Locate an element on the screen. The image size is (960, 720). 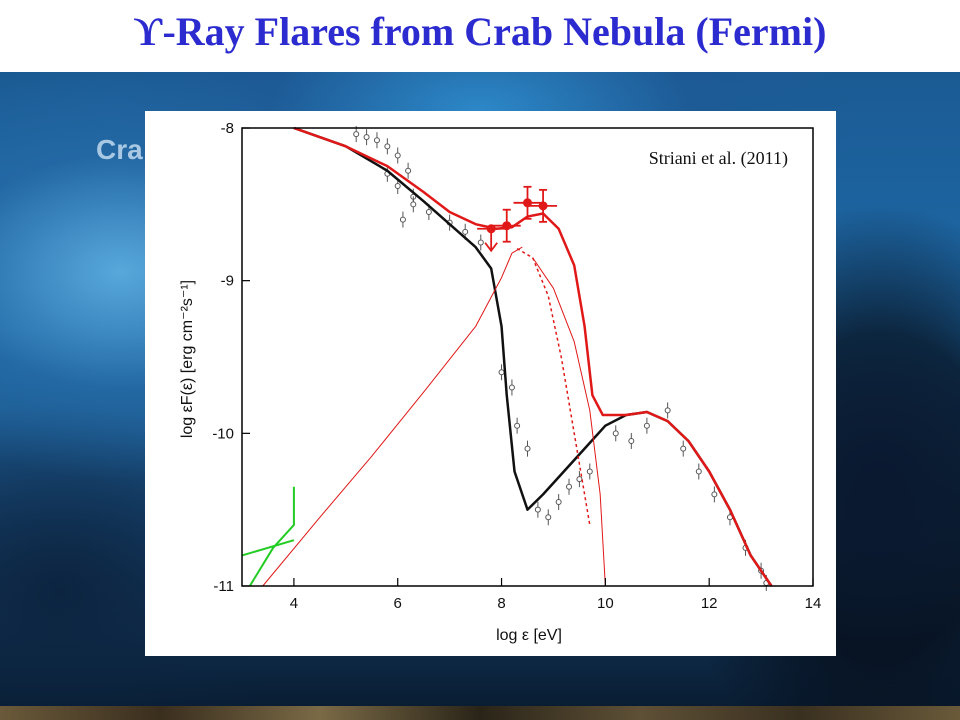
y-tick-label: -8 is located at coordinates (227, 128).